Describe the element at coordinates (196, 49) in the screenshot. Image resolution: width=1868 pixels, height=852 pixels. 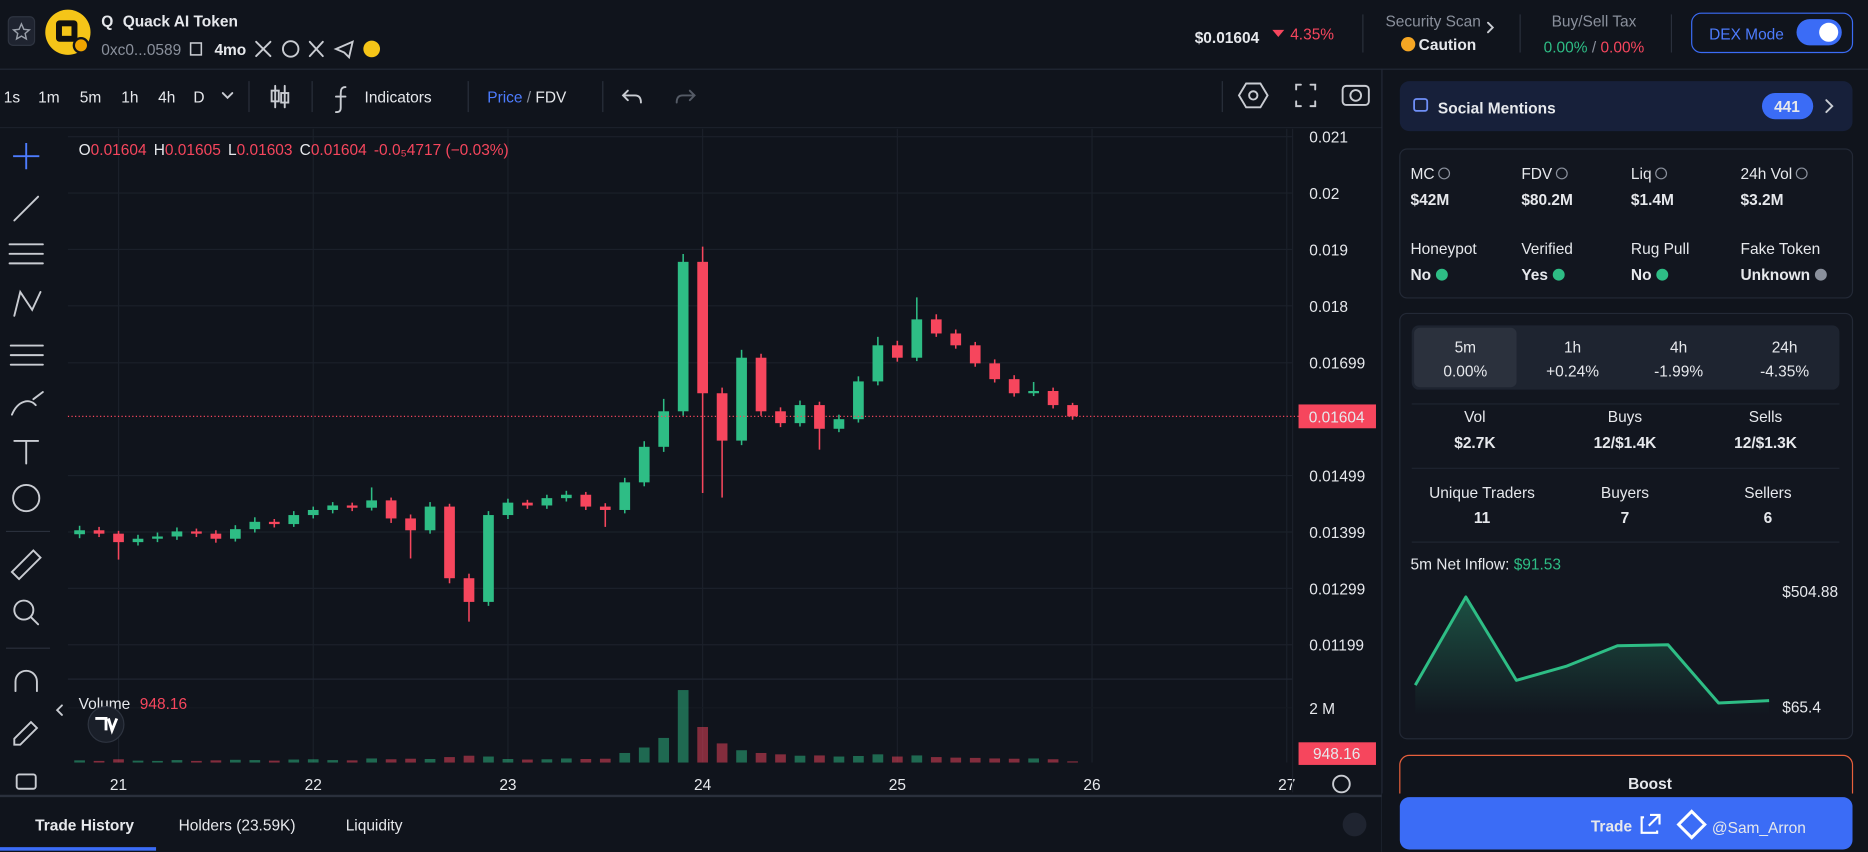
I see `copy-icon` at that location.